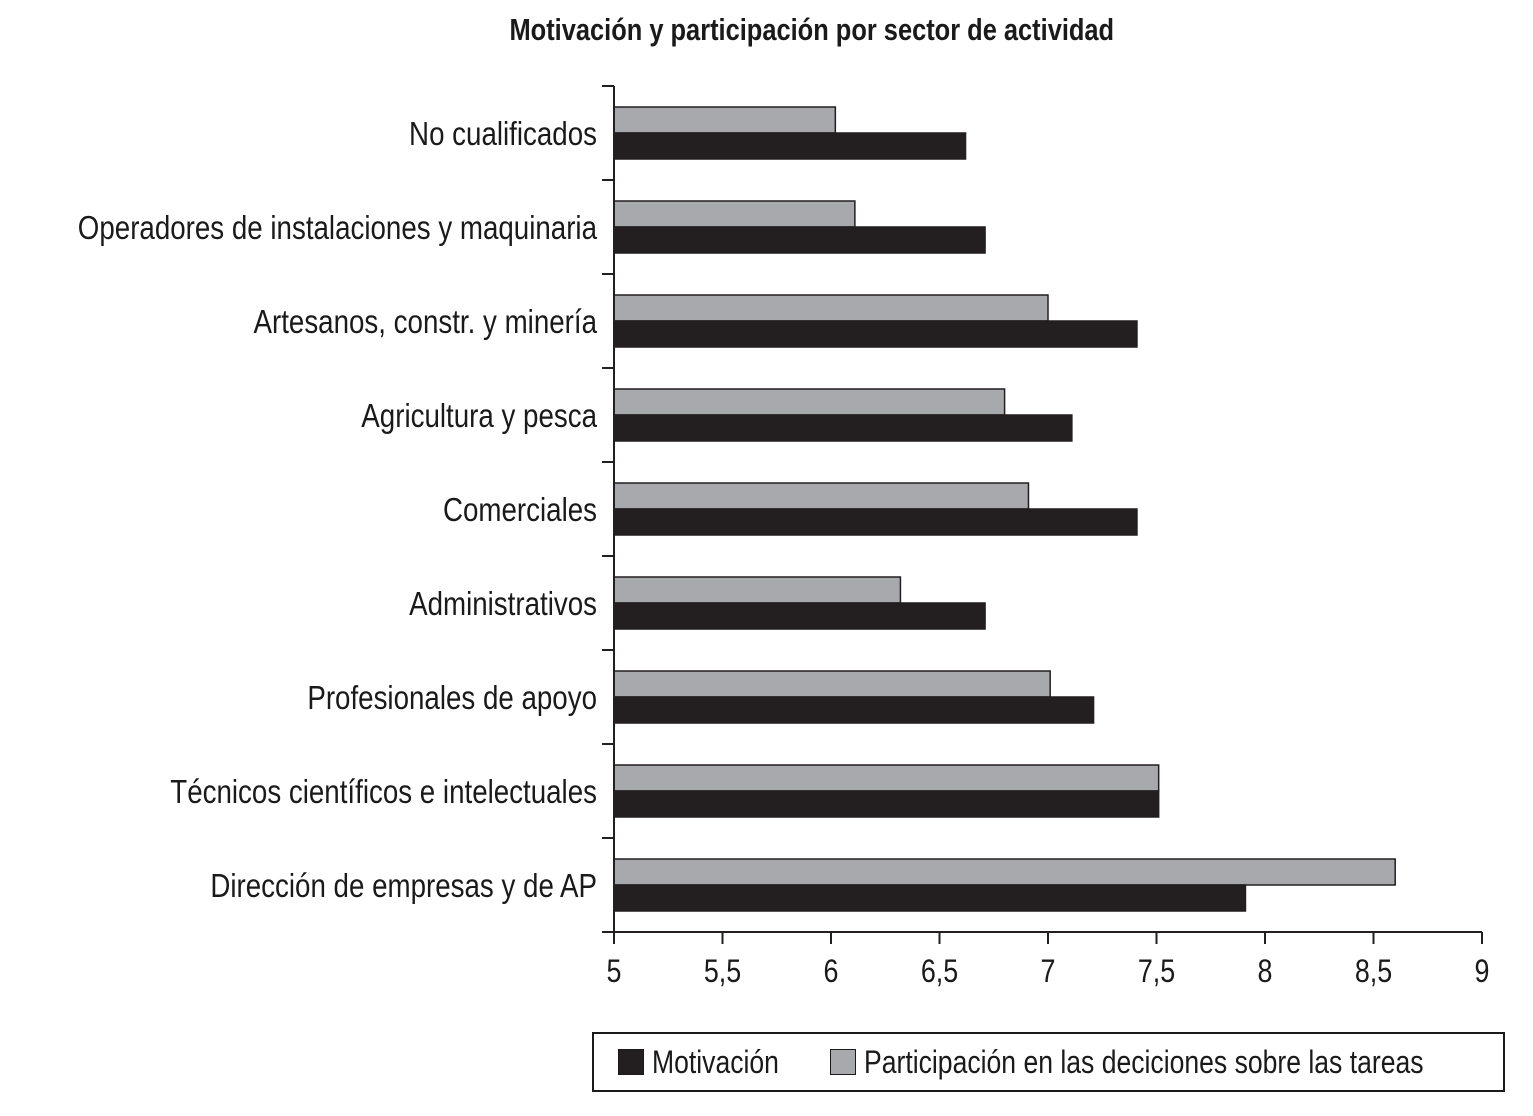 The height and width of the screenshot is (1116, 1533). Describe the element at coordinates (503, 604) in the screenshot. I see `category-label: Administrativos` at that location.